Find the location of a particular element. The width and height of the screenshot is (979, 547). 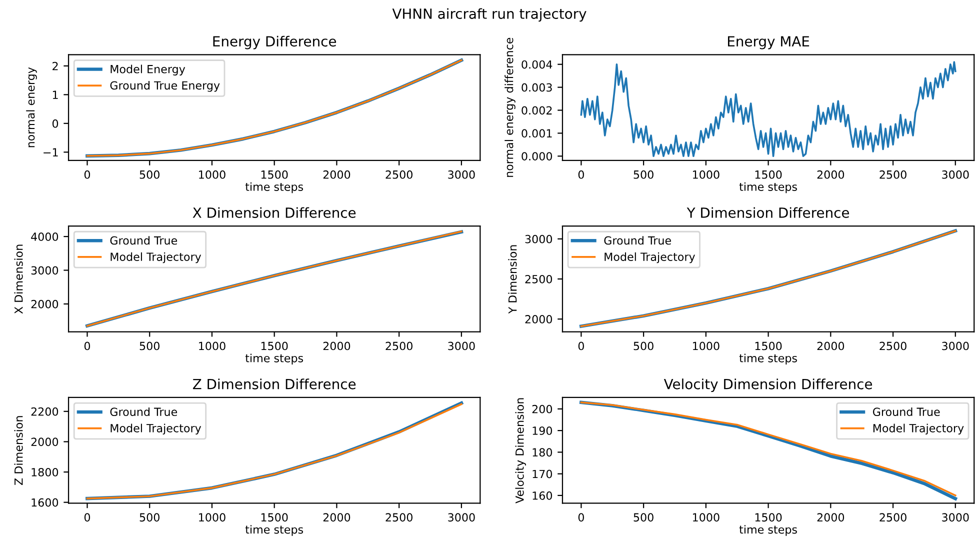

y-tick-label: 4000 is located at coordinates (44, 236).